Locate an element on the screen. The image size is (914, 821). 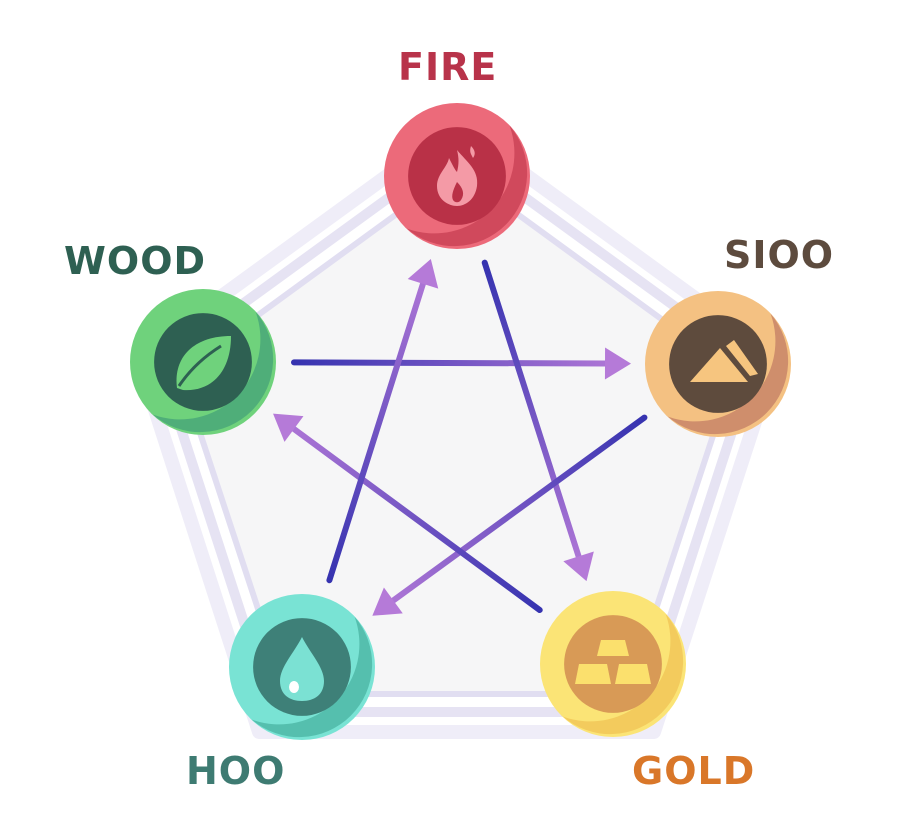
leaf-icon is located at coordinates (203, 363).